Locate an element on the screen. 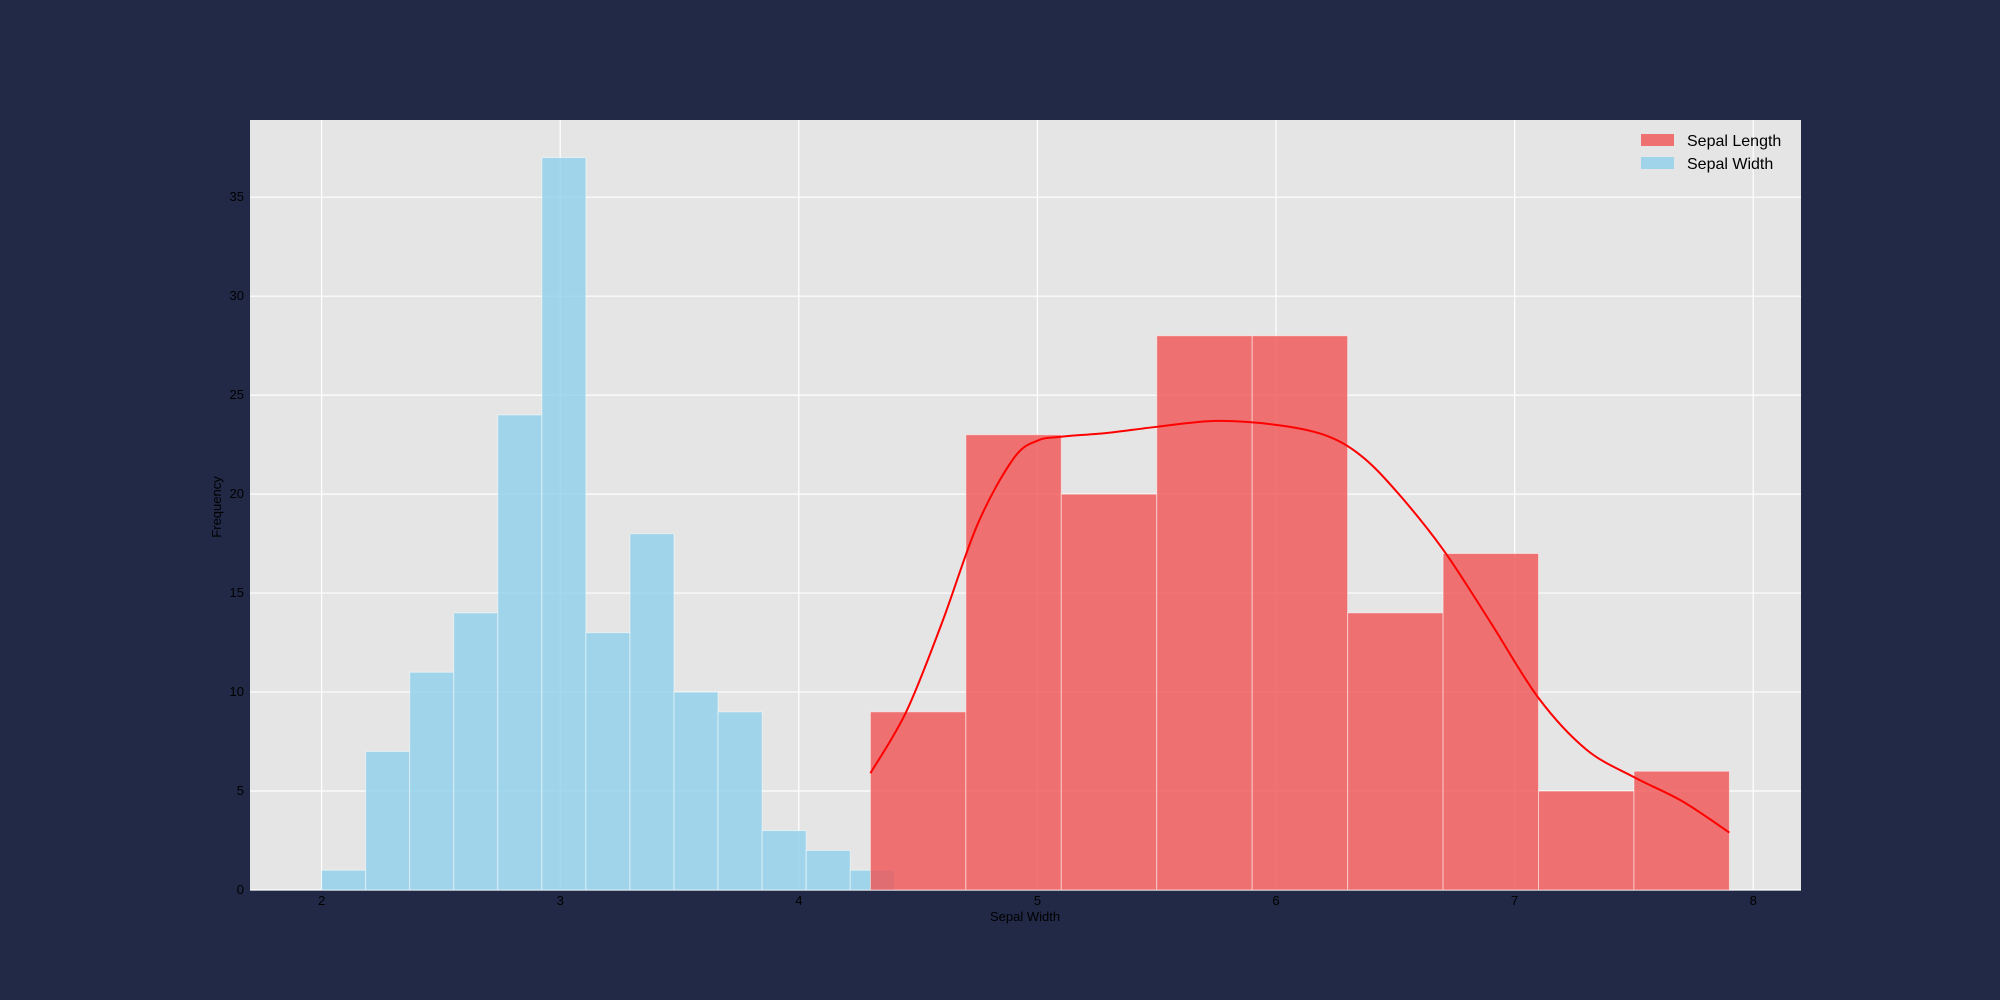 This screenshot has width=2000, height=1000. y-tick-label: 35 is located at coordinates (237, 196).